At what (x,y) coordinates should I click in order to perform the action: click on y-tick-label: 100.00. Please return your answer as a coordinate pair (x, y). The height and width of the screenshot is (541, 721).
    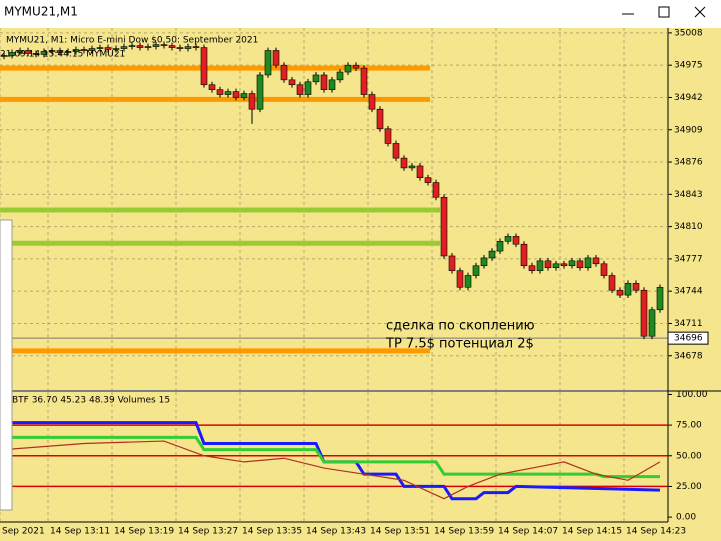
    Looking at the image, I should click on (692, 395).